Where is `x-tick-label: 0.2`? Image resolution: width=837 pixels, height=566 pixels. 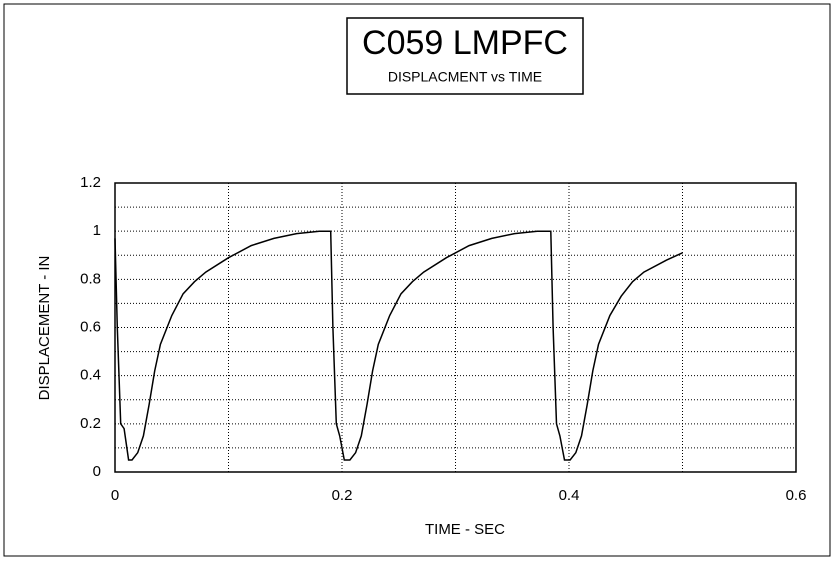
x-tick-label: 0.2 is located at coordinates (342, 495).